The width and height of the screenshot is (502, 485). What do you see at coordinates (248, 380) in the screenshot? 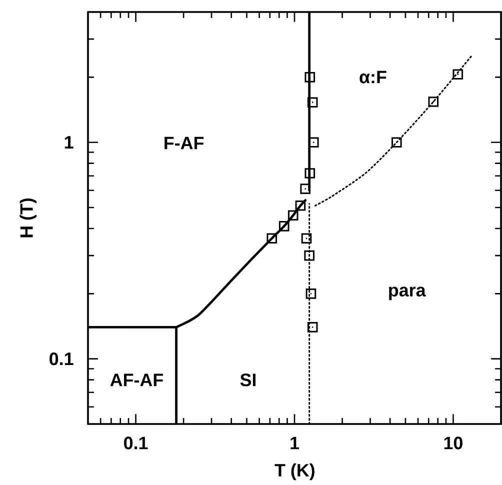
I see `annotation: SI` at bounding box center [248, 380].